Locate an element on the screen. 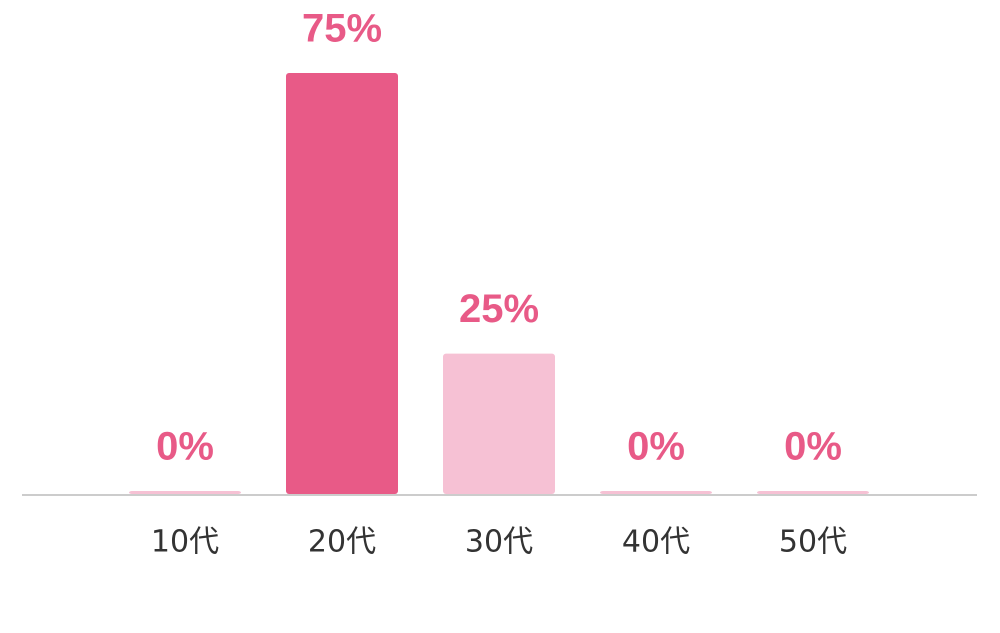 This screenshot has height=633, width=1000. x-tick-label: 30代 is located at coordinates (499, 542).